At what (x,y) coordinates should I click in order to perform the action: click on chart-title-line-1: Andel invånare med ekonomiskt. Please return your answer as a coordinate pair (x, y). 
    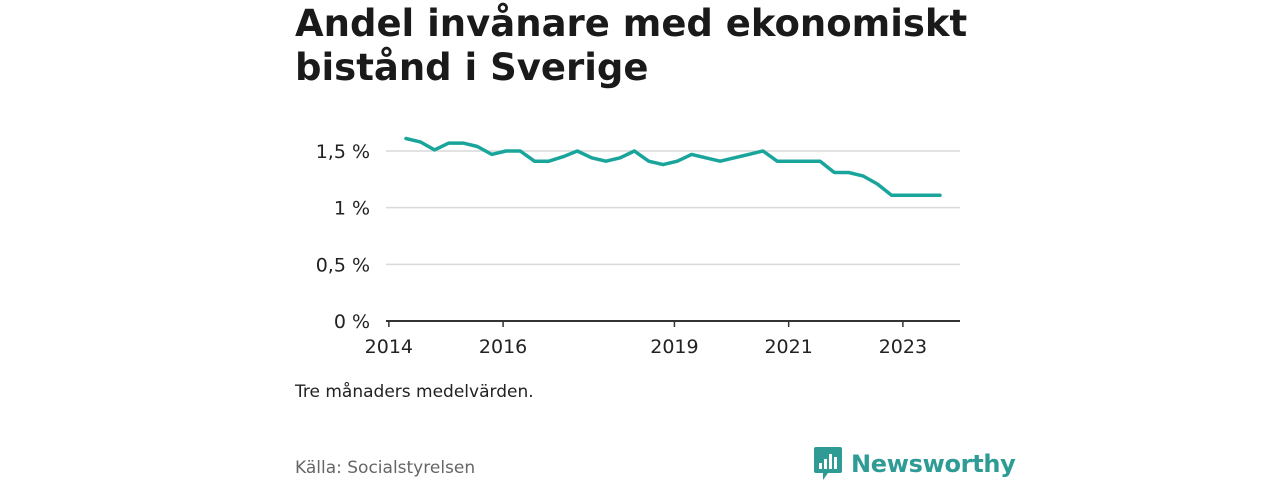
    Looking at the image, I should click on (631, 23).